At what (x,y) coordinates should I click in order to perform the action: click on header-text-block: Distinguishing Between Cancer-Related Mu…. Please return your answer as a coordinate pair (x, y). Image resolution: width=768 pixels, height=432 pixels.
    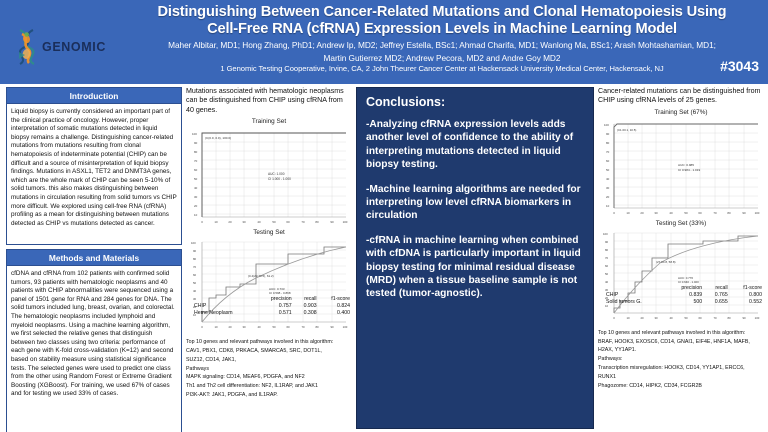
    Looking at the image, I should click on (444, 37).